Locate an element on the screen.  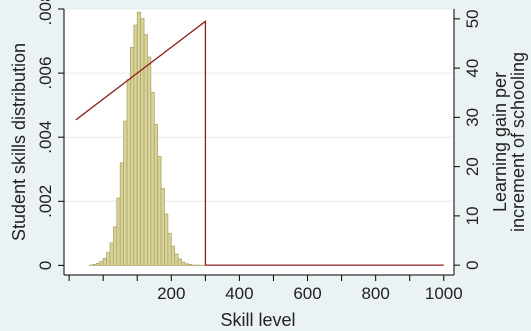
y-right-axis-title-line-1: Learning gain per is located at coordinates (500, 142).